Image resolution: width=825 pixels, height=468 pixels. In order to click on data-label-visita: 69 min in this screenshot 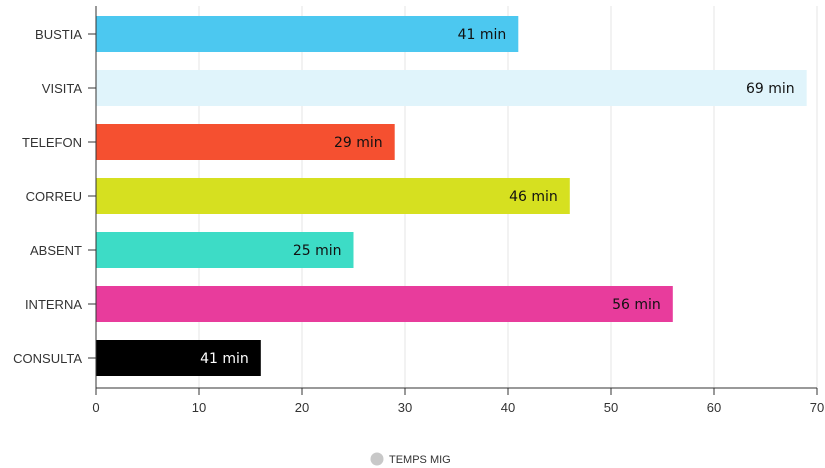, I will do `click(770, 89)`.